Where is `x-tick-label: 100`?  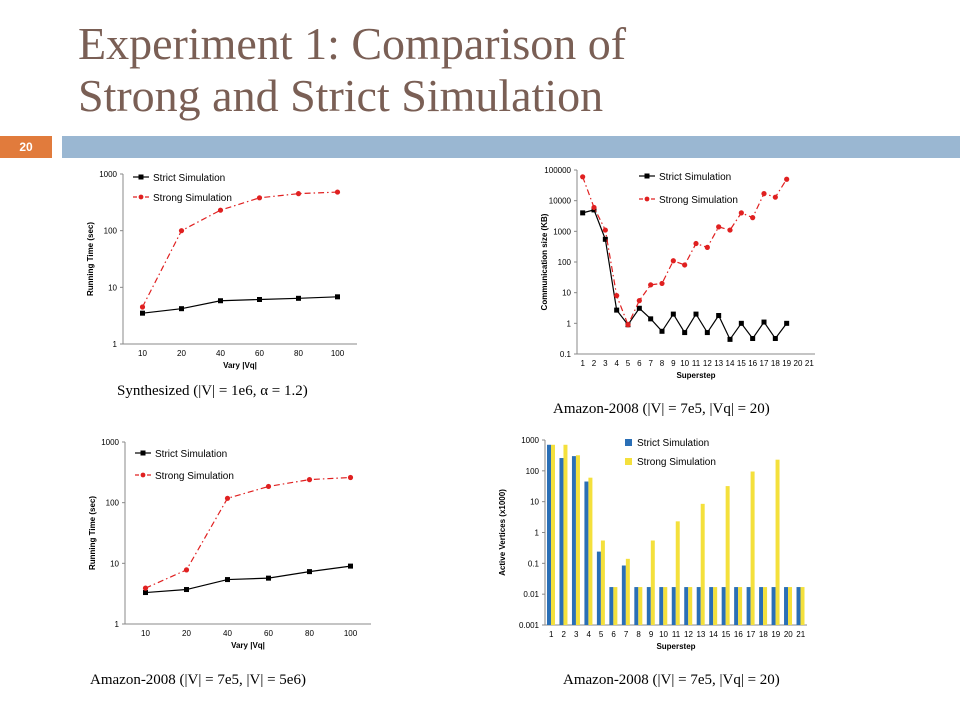 x-tick-label: 100 is located at coordinates (338, 353).